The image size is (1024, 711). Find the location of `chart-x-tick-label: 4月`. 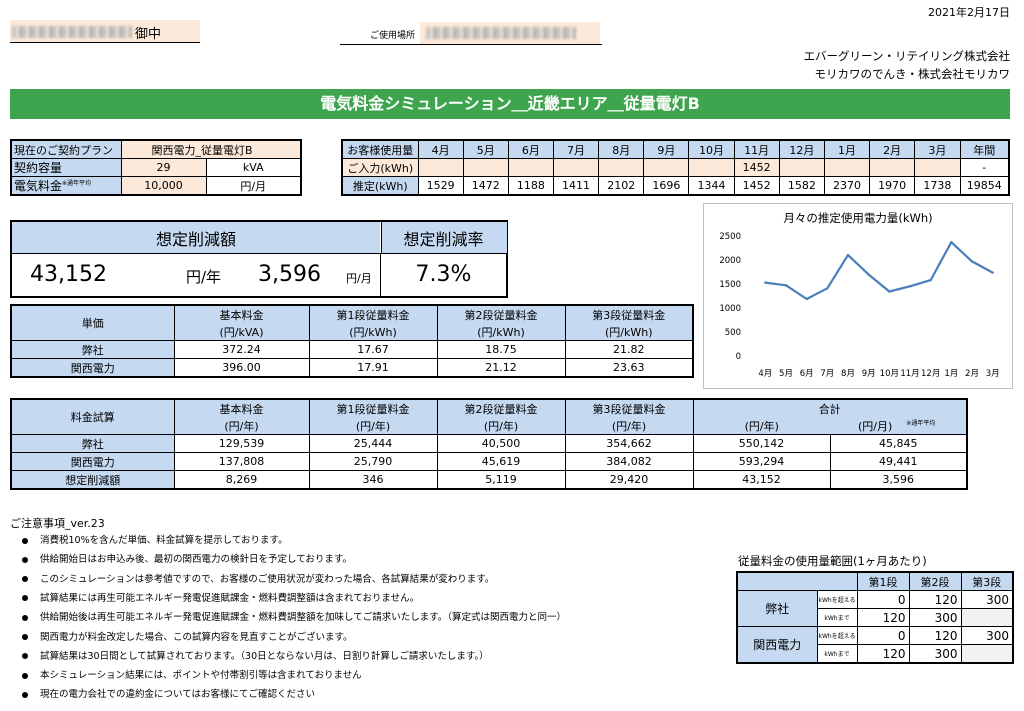

chart-x-tick-label: 4月 is located at coordinates (765, 374).